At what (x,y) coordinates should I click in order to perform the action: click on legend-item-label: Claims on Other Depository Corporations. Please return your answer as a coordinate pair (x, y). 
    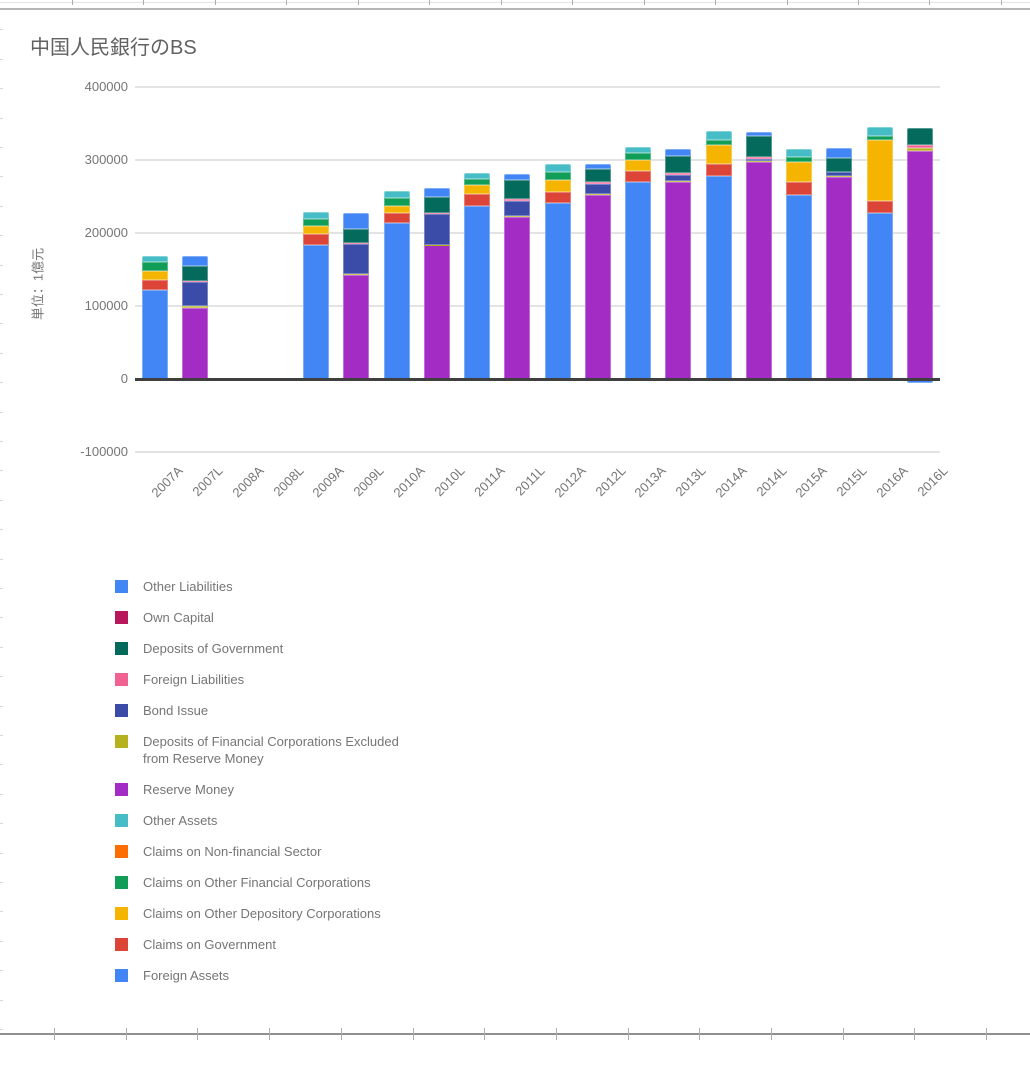
    Looking at the image, I should click on (262, 913).